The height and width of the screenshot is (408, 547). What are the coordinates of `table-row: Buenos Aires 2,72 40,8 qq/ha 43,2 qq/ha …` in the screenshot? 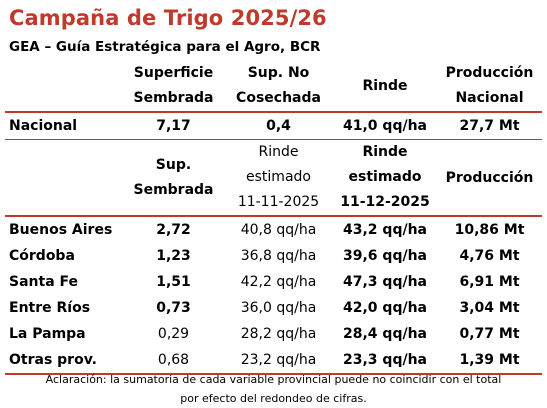 It's located at (273, 229).